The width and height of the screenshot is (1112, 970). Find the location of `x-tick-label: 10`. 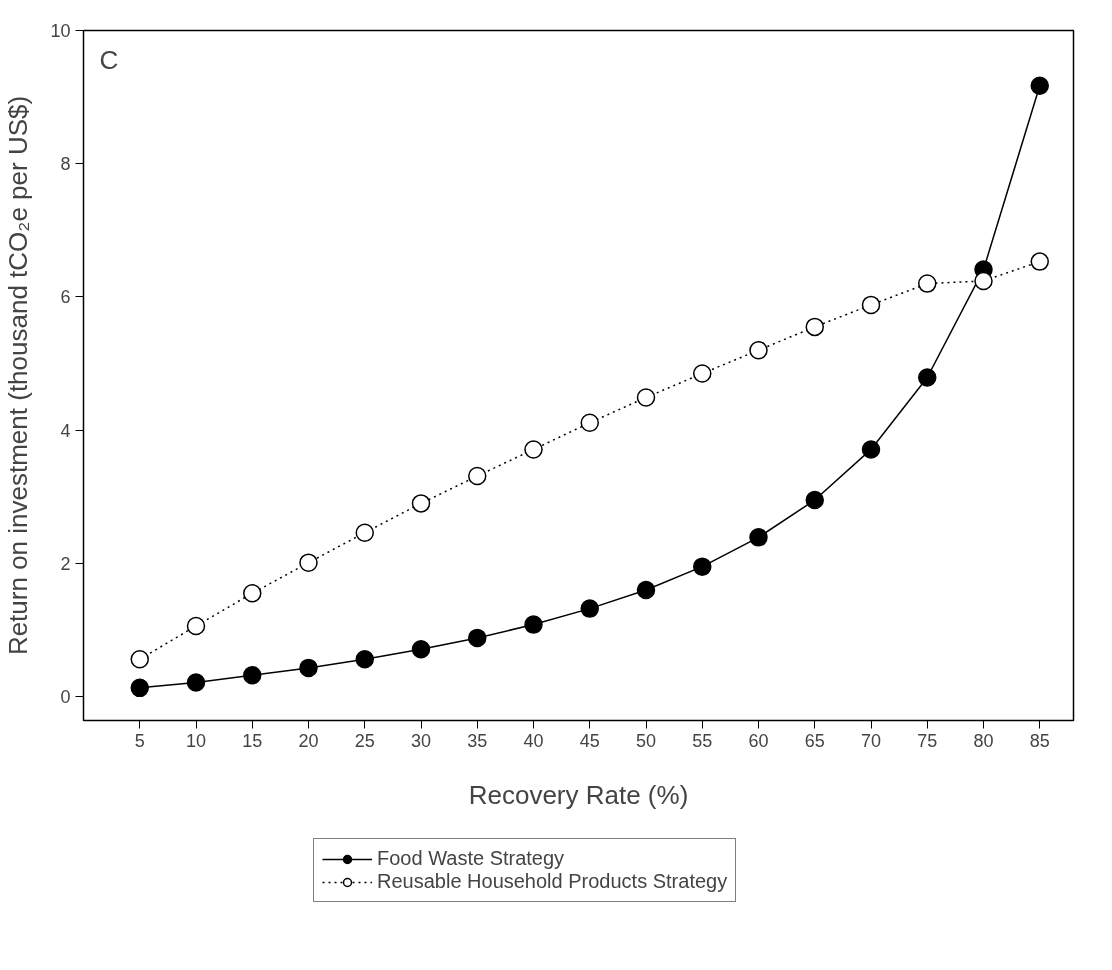

x-tick-label: 10 is located at coordinates (196, 740).